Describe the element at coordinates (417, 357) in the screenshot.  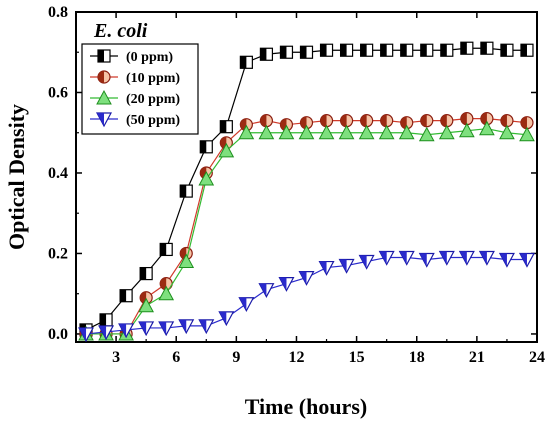
I see `x-tick-label: 18` at that location.